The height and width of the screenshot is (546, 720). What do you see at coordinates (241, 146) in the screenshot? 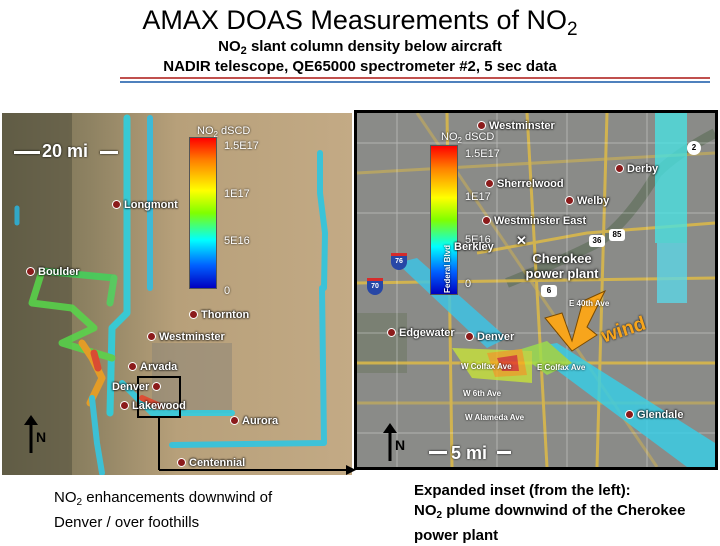
I see `left-colorbar-label-max: 1.5E17` at bounding box center [241, 146].